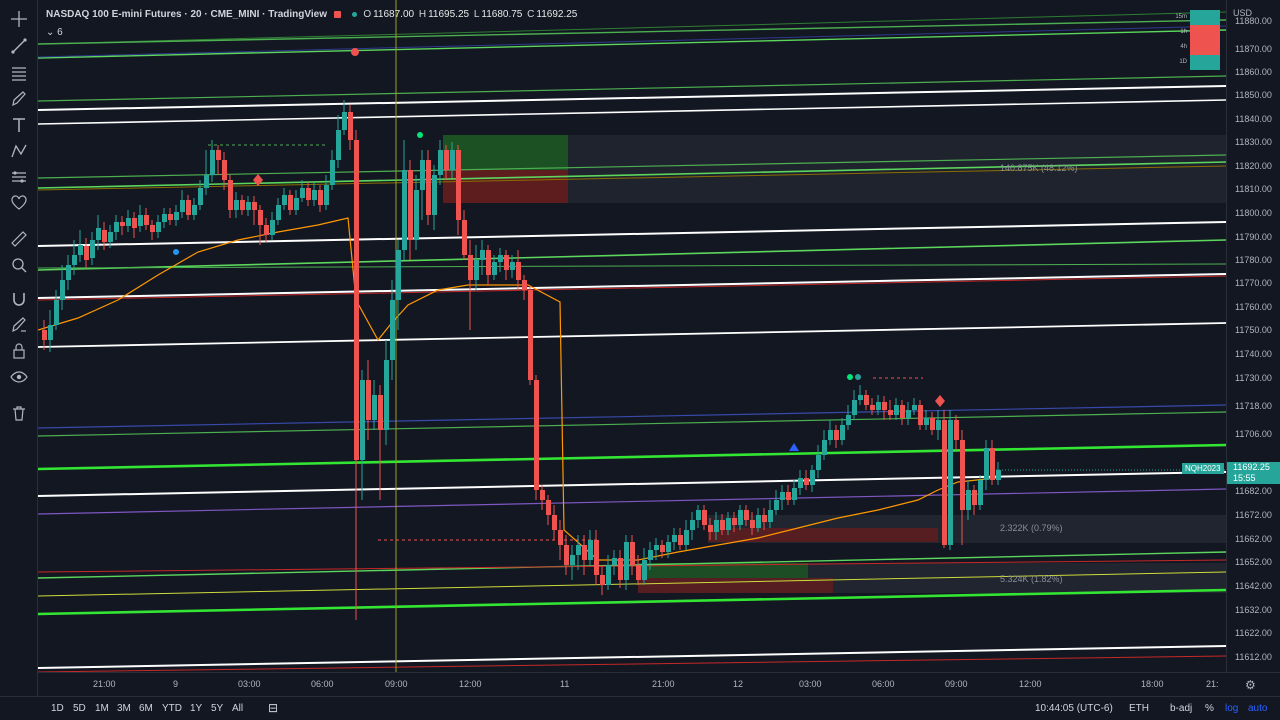  I want to click on percent-button: %, so click(1209, 708).